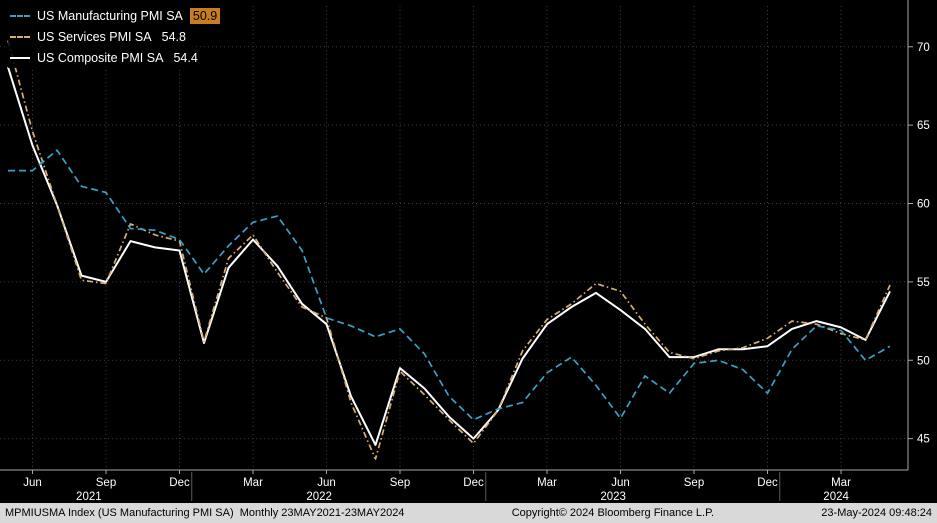 The height and width of the screenshot is (523, 937). What do you see at coordinates (613, 497) in the screenshot?
I see `year-label: 2023` at bounding box center [613, 497].